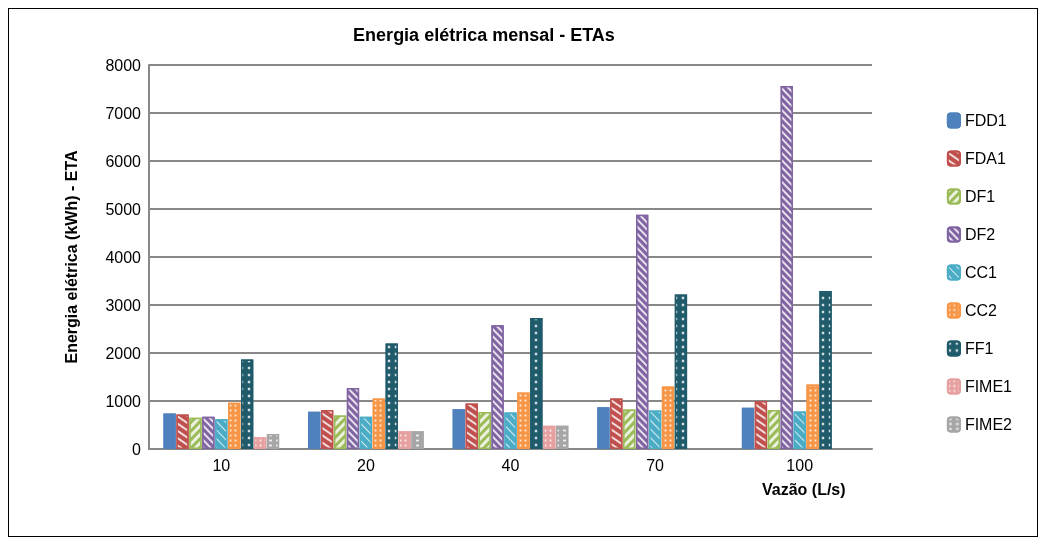 The height and width of the screenshot is (545, 1046). I want to click on x-tick-label: 20, so click(366, 465).